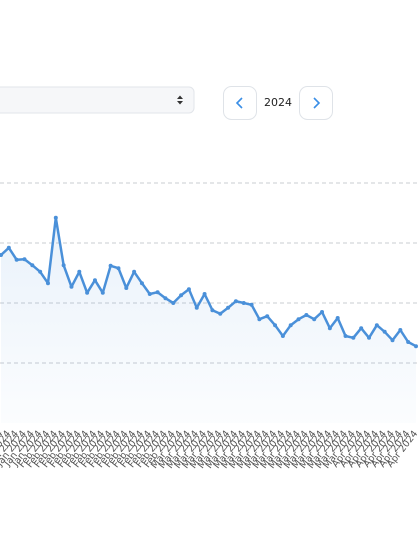  I want to click on next-icon, so click(317, 103).